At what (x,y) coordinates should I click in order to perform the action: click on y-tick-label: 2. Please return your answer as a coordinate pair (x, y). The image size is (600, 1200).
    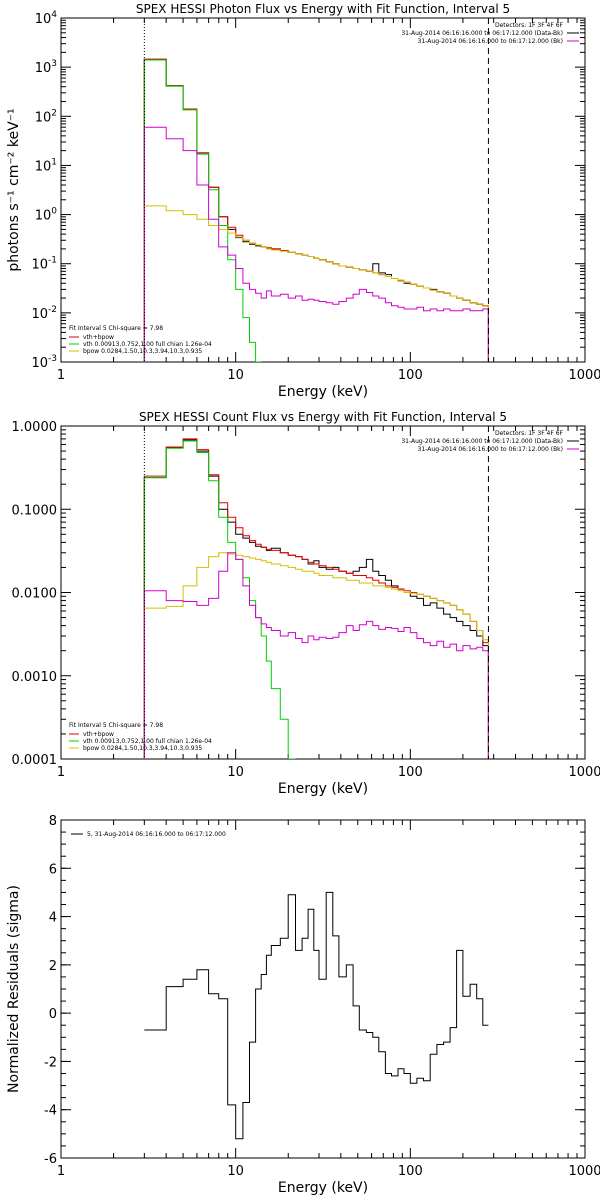
    Looking at the image, I should click on (53, 966).